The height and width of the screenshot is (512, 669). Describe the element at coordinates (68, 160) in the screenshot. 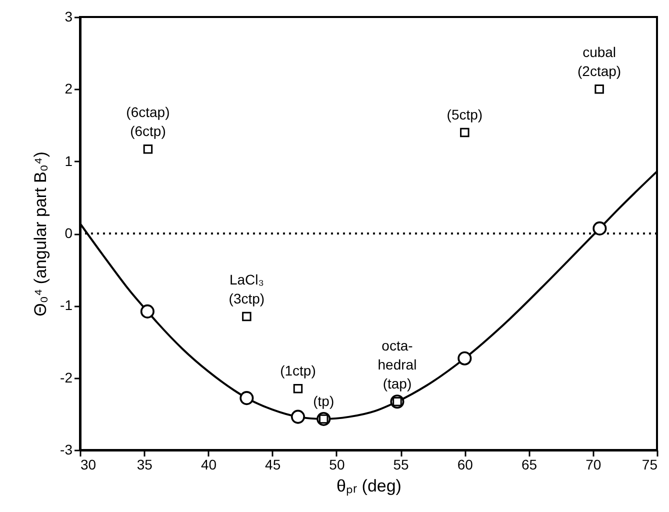

I see `y-tick-label: 1` at that location.